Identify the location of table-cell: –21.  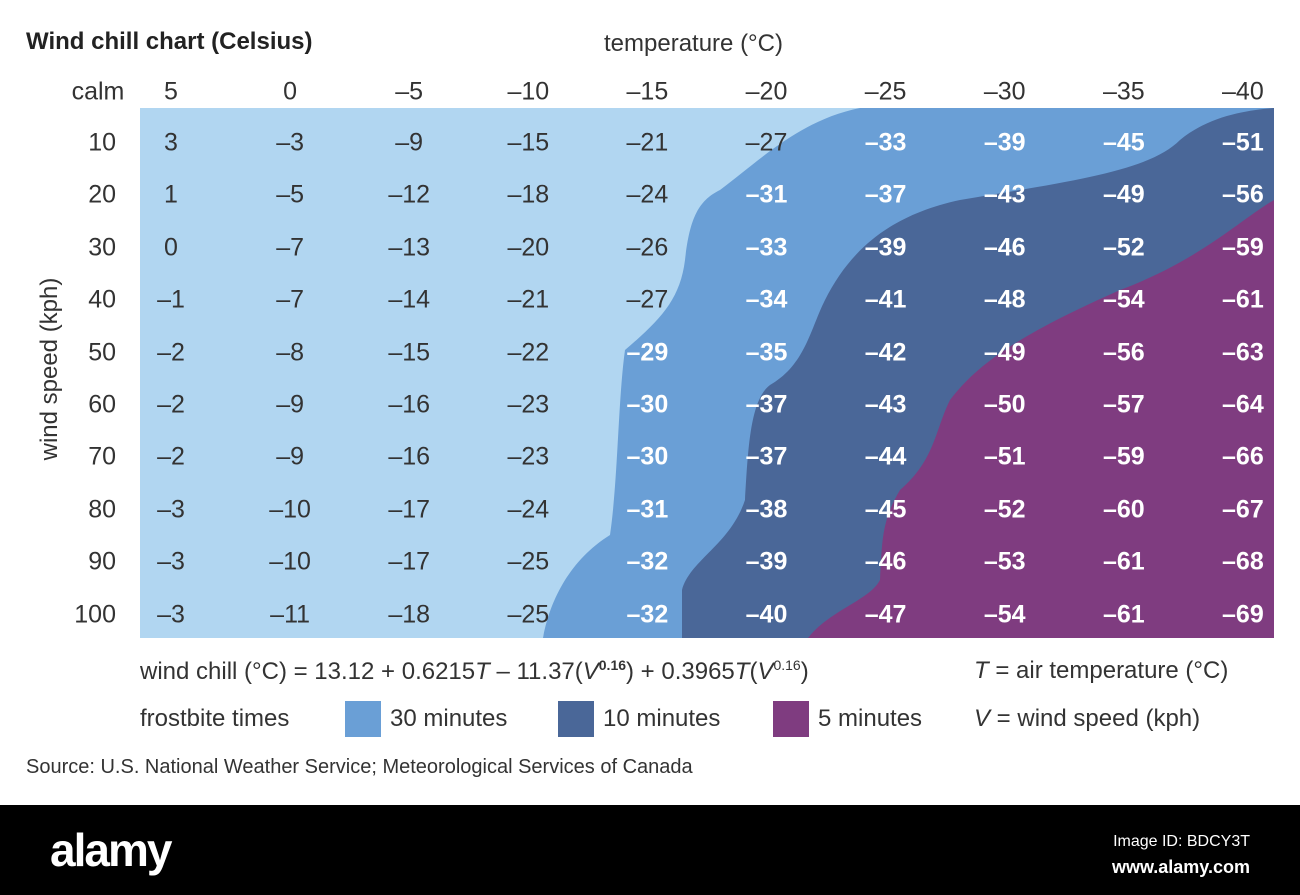
(528, 299).